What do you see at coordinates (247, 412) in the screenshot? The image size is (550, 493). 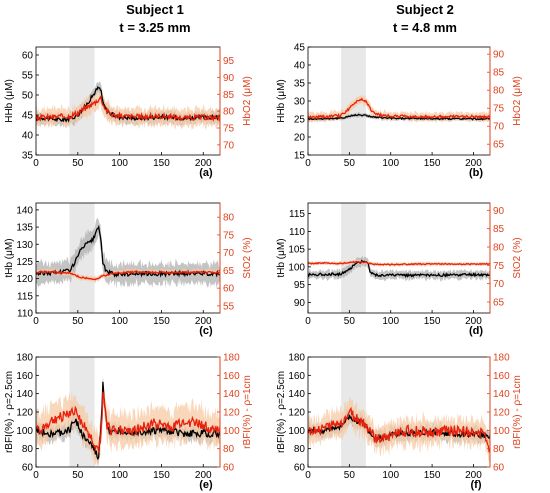 I see `y-right-axis-label: rBFI(%) - ρ=1cm` at bounding box center [247, 412].